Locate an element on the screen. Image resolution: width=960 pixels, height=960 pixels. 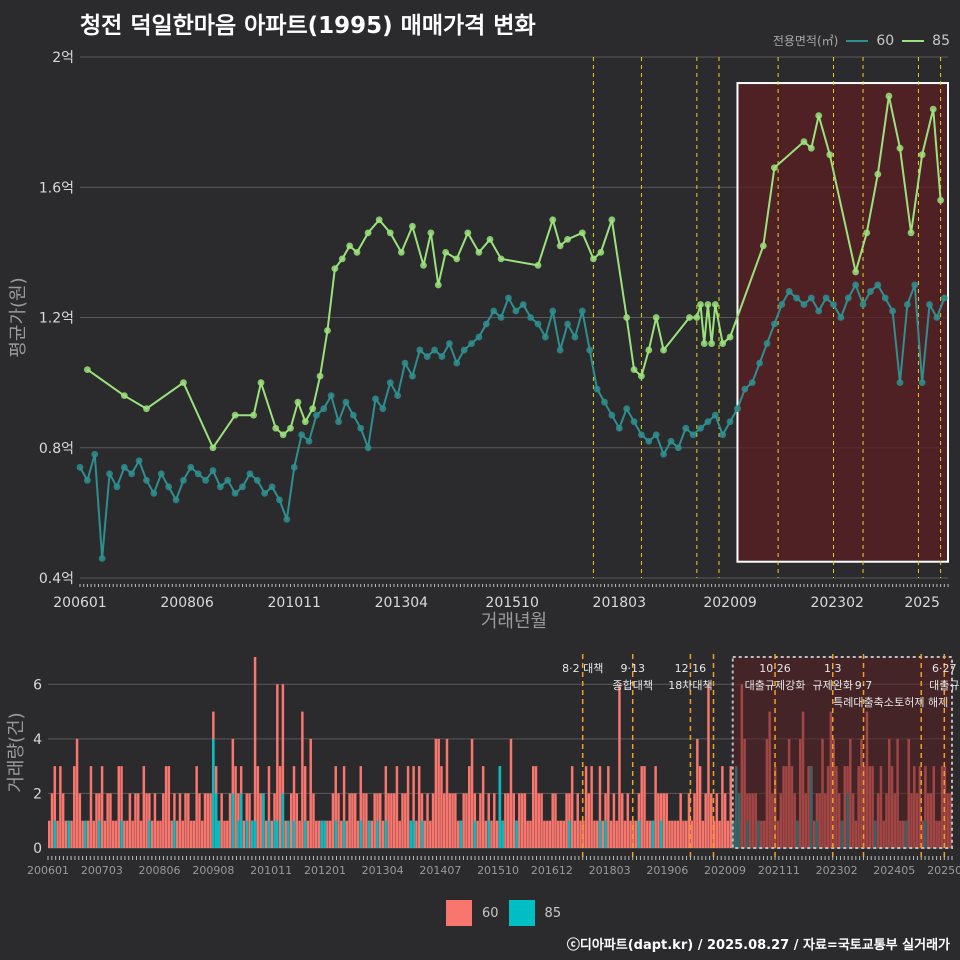
bar-x-tick-label: 201612 is located at coordinates (552, 870).